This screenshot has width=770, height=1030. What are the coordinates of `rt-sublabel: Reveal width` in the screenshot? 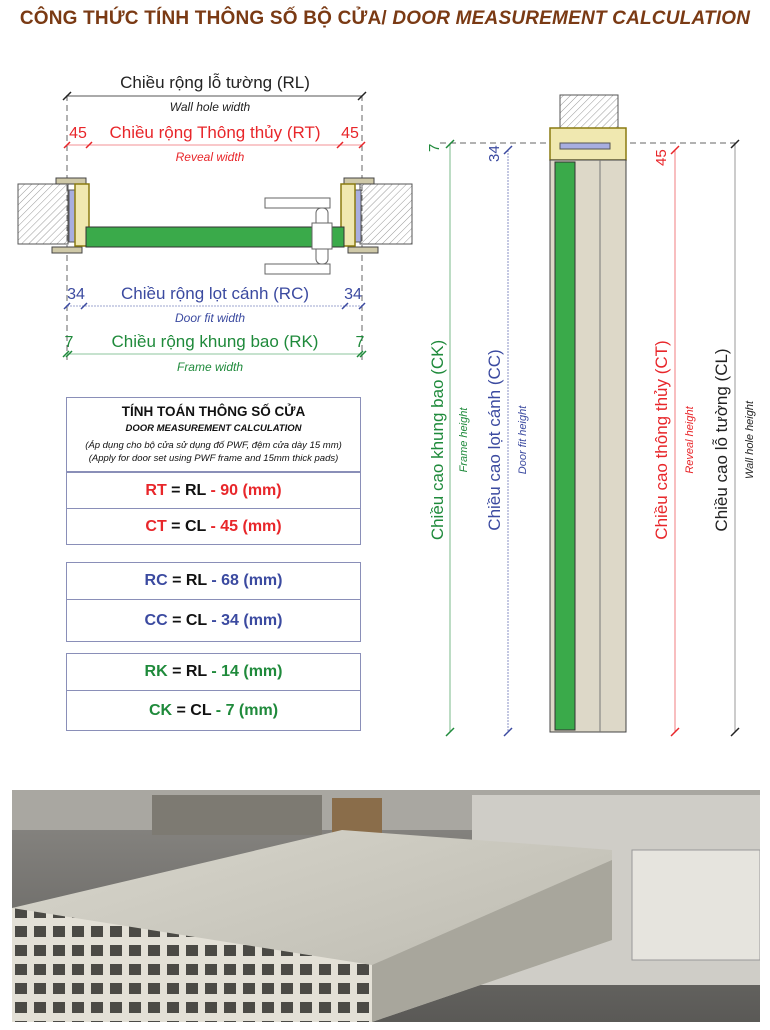 It's located at (210, 157).